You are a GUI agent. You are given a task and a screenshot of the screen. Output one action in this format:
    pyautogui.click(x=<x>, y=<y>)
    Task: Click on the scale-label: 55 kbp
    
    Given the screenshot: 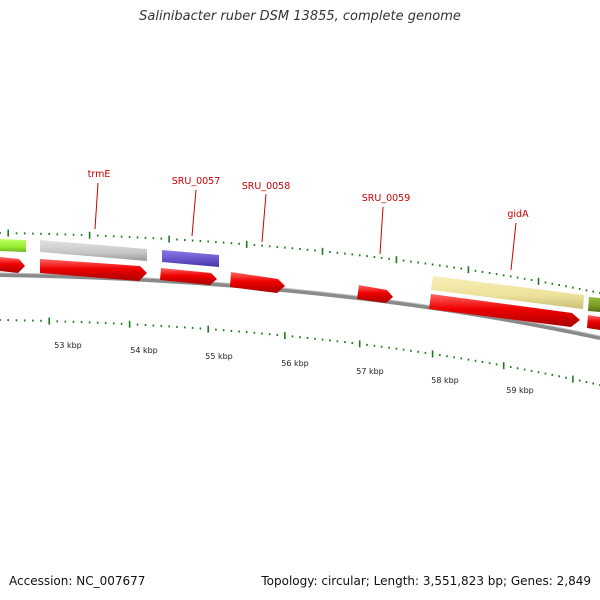 What is the action you would take?
    pyautogui.click(x=219, y=356)
    